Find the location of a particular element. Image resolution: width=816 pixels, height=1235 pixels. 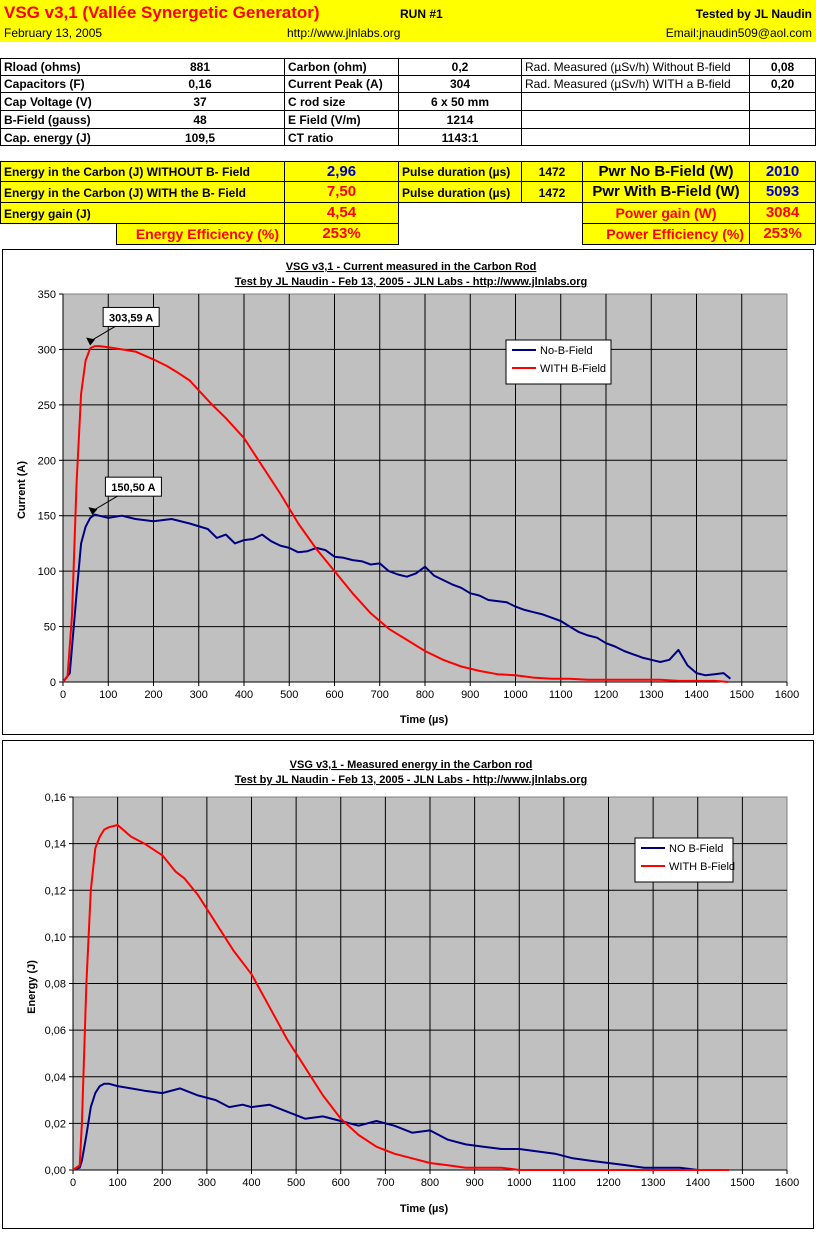

param-row: Cap. energy (J) 109,5 CT ratio 1143:1 is located at coordinates (408, 137).